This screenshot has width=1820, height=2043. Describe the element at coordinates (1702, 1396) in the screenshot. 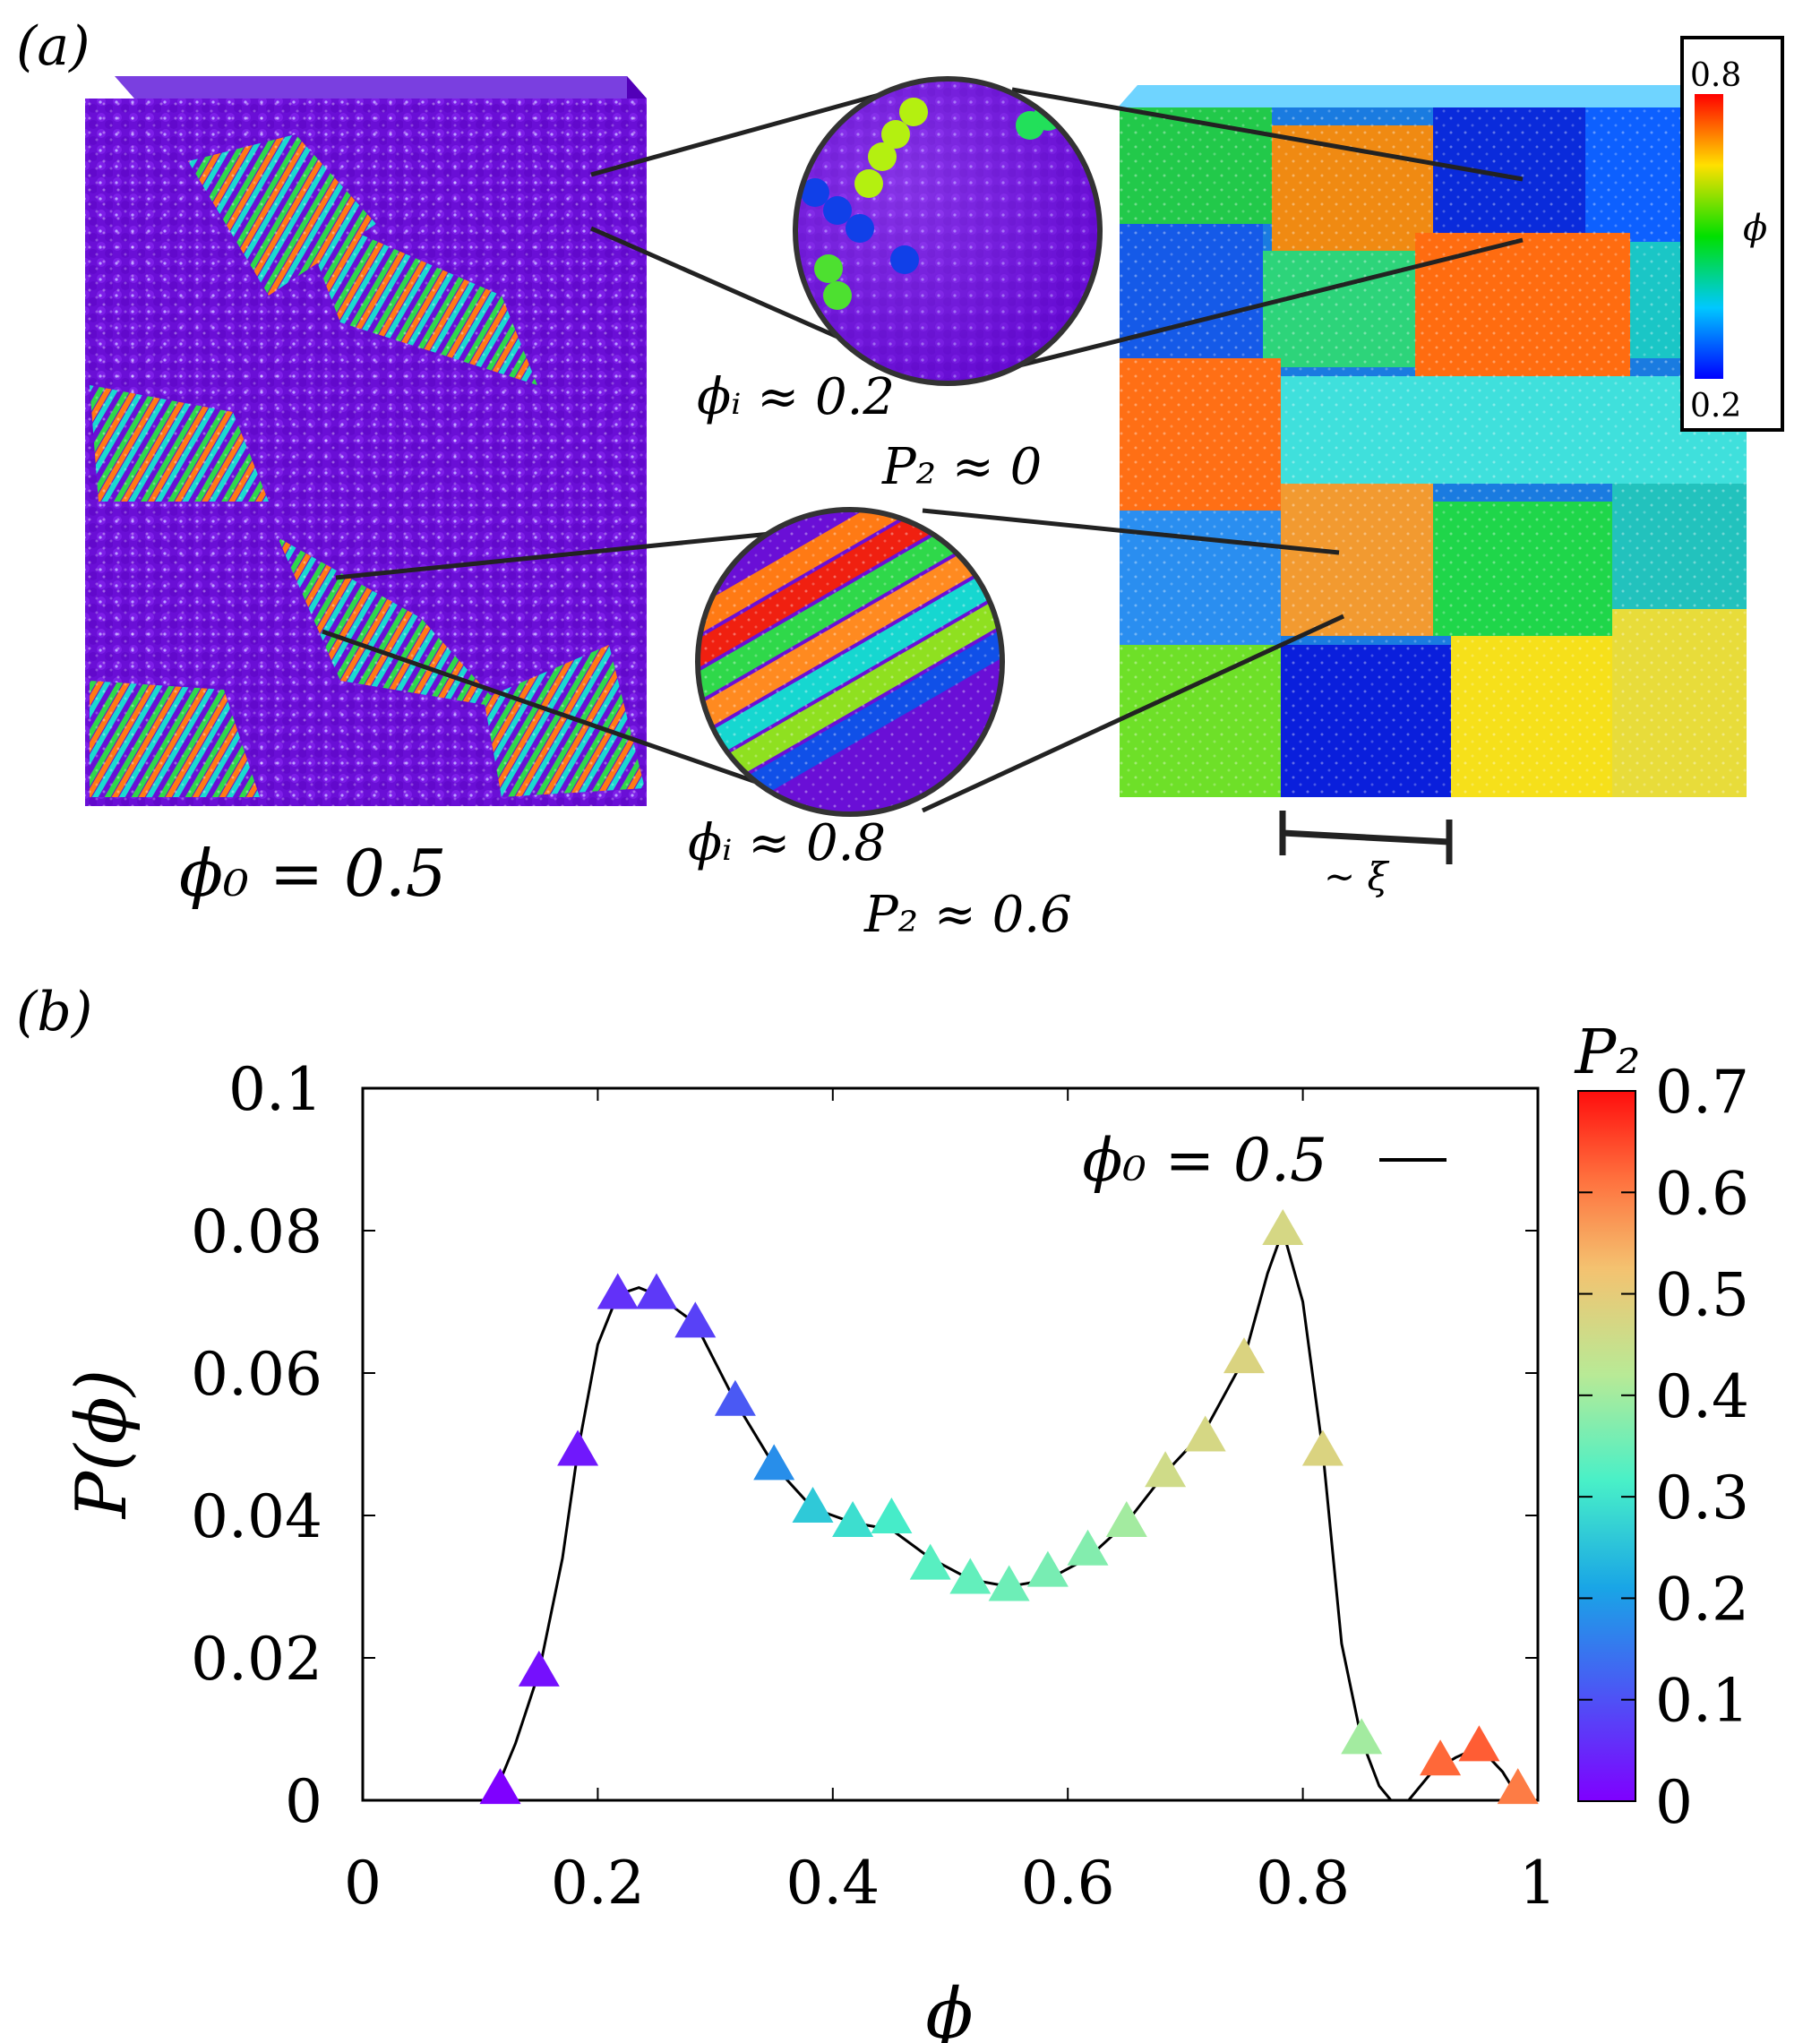

I see `cb-tick-label: 0.4` at that location.